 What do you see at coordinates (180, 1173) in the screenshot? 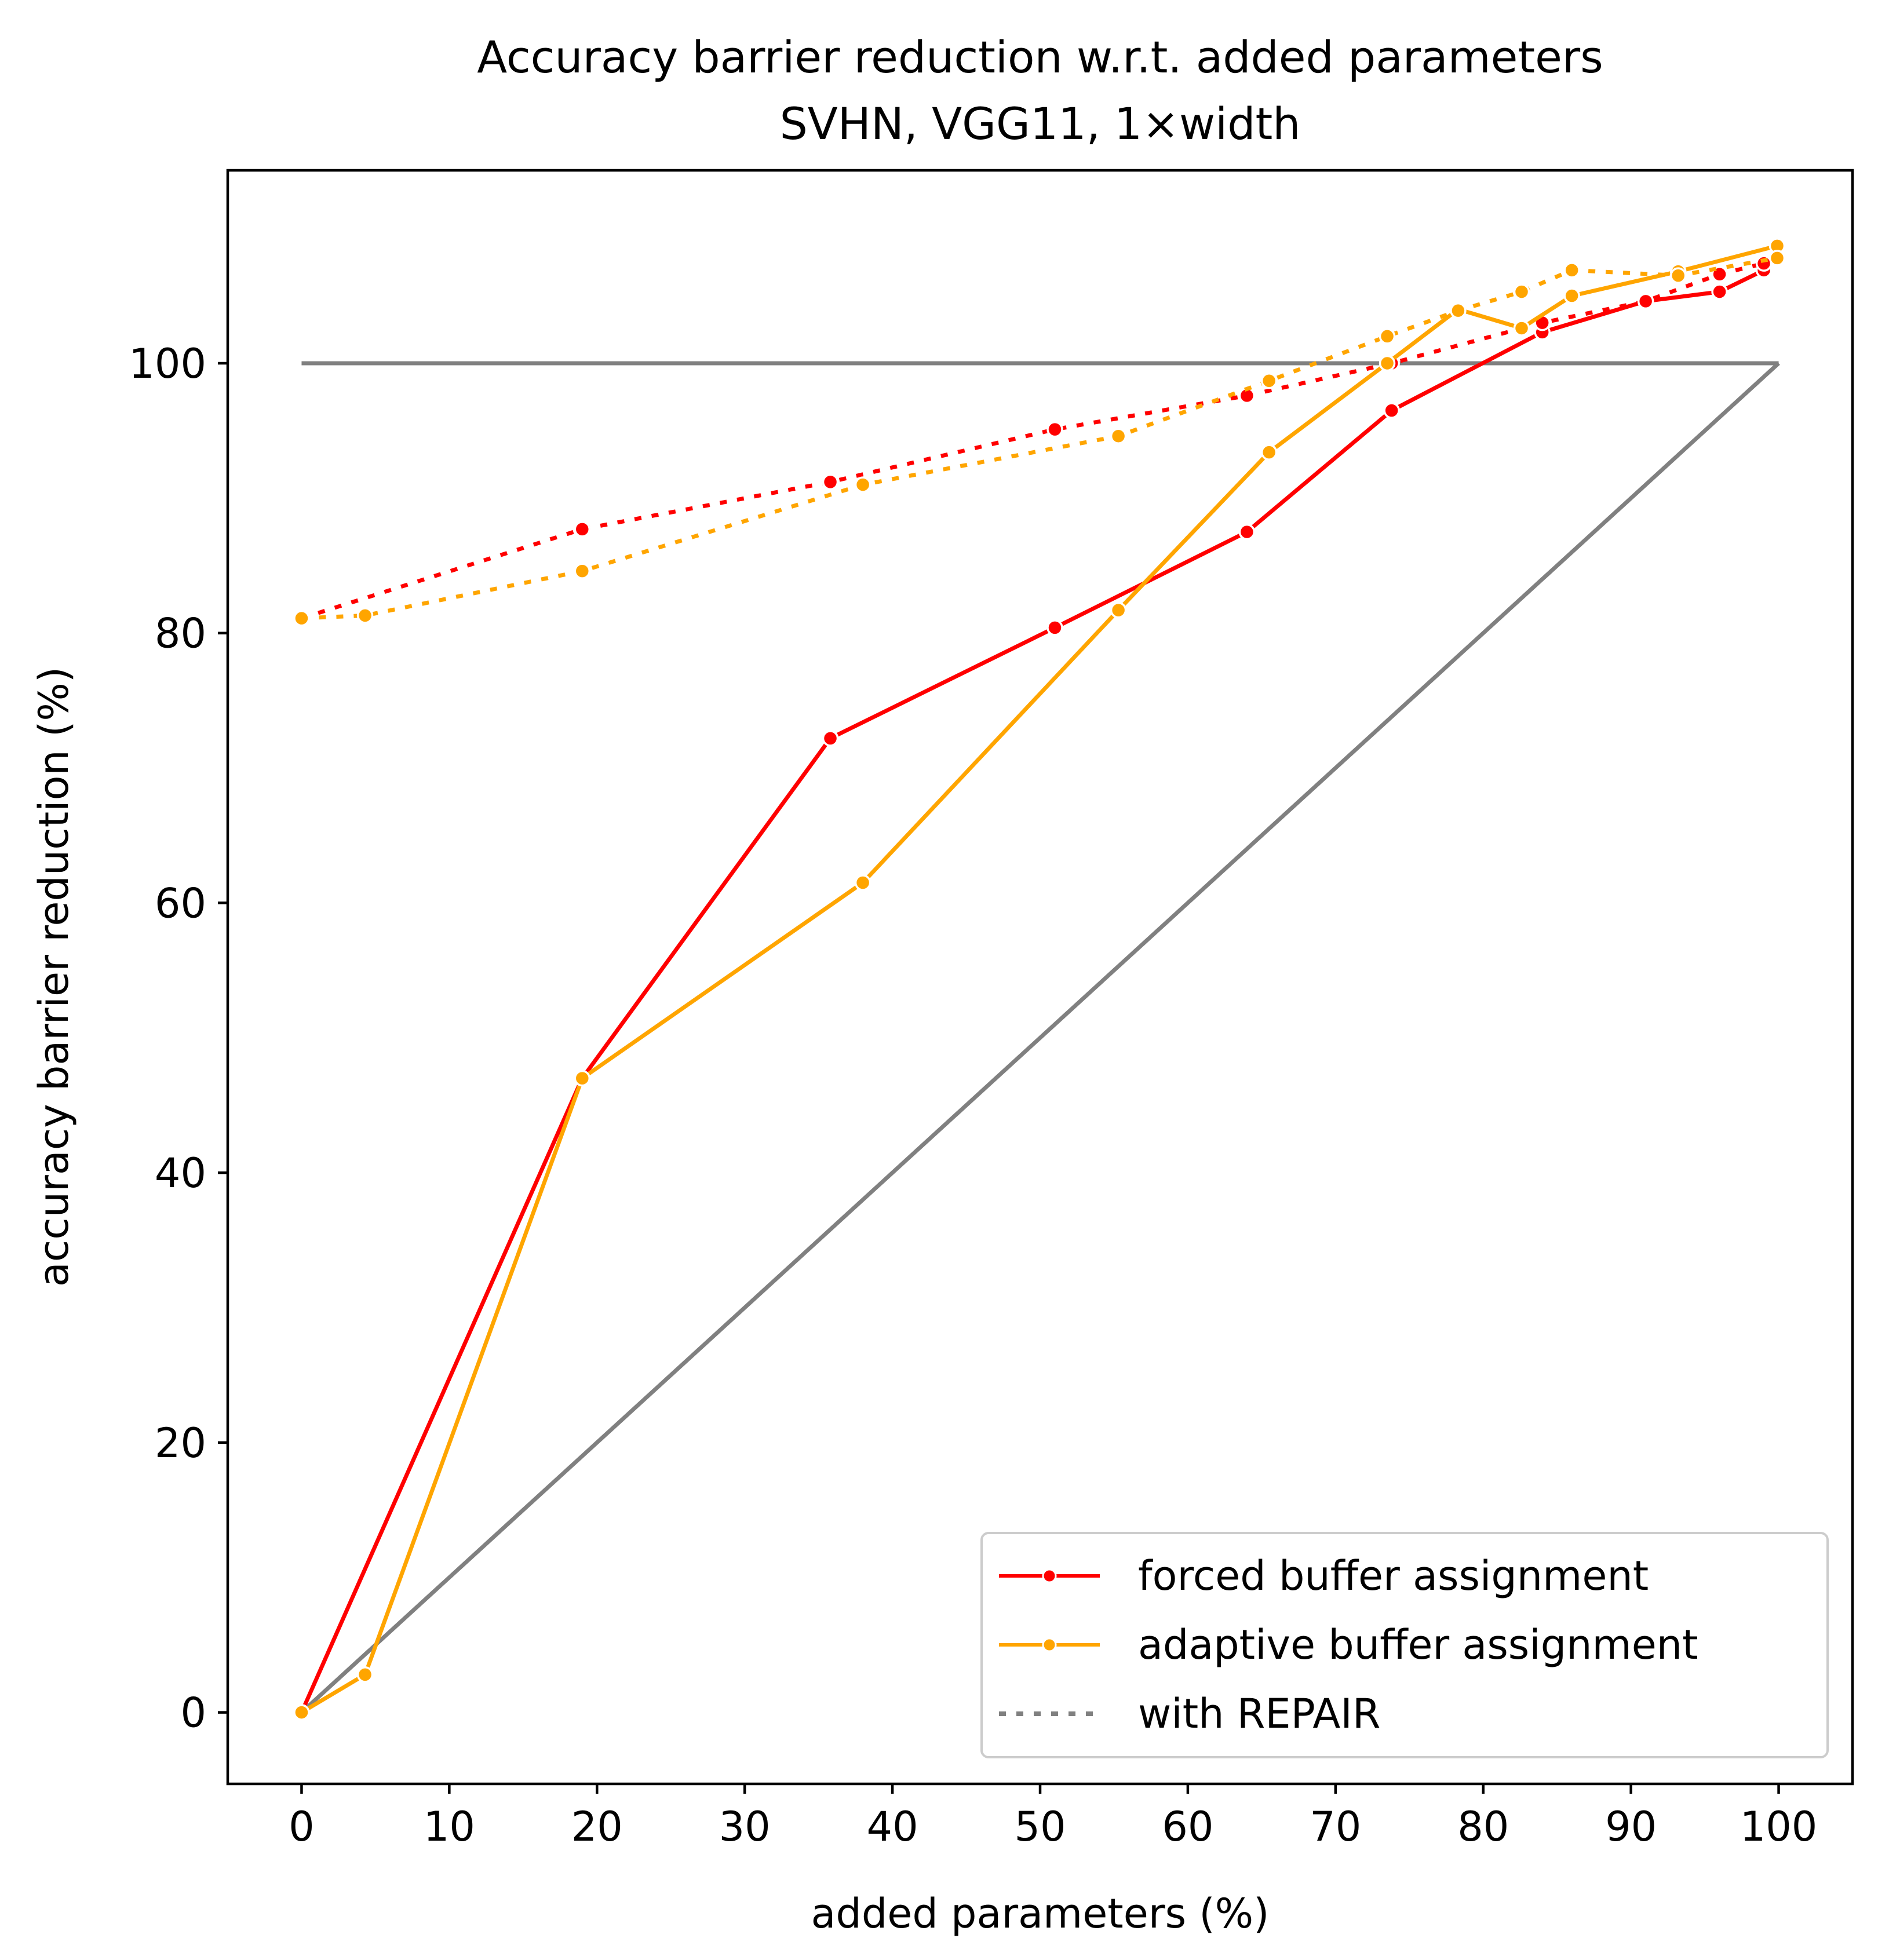
I see `y-tick-label: 40` at bounding box center [180, 1173].